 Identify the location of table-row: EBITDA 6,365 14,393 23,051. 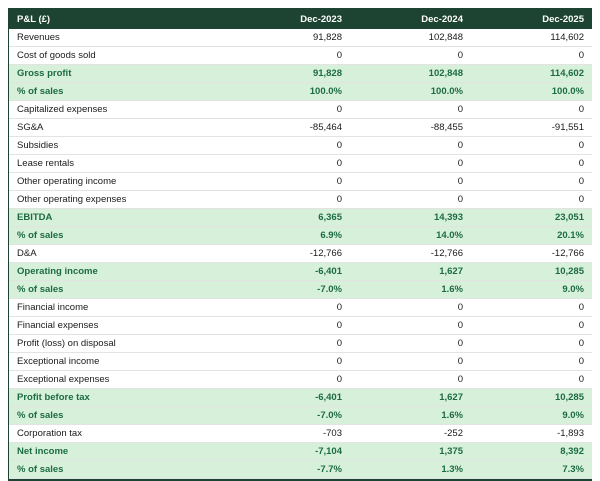
(300, 217).